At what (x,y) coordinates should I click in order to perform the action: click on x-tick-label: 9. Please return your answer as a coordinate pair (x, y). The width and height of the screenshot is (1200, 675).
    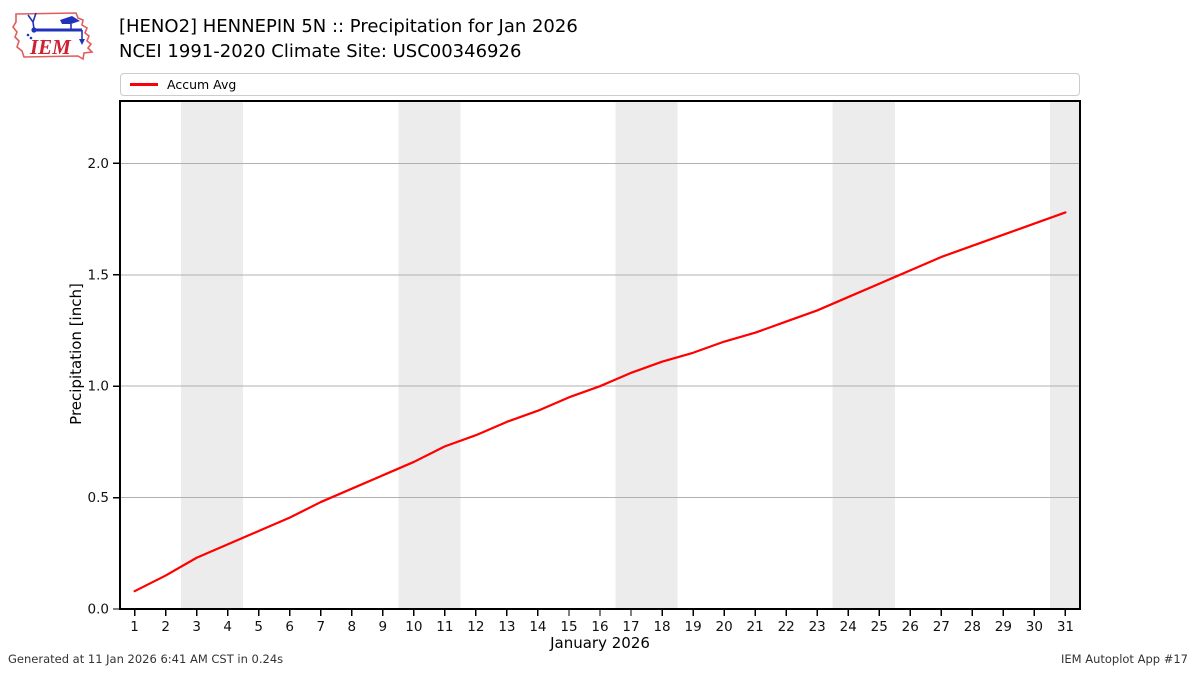
    Looking at the image, I should click on (383, 627).